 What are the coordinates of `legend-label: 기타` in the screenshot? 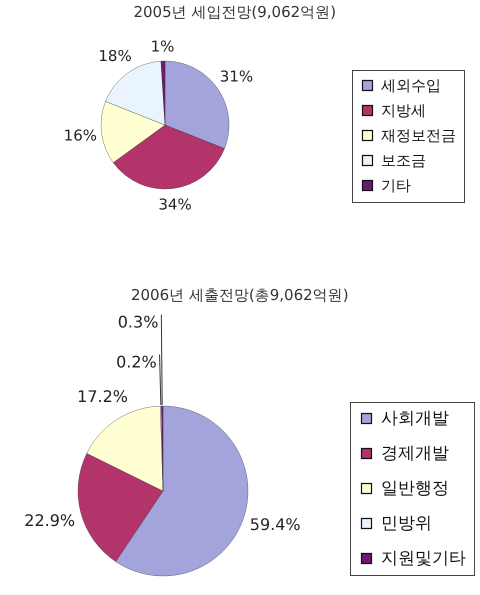 It's located at (396, 185).